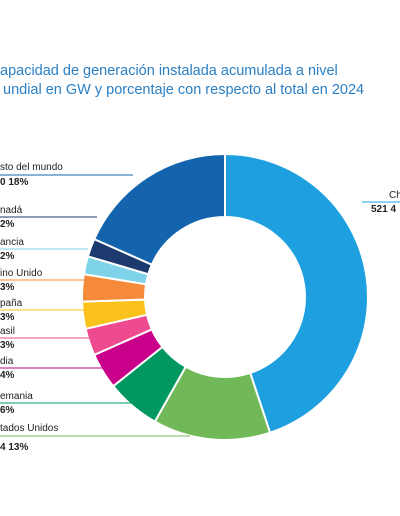  Describe the element at coordinates (31, 167) in the screenshot. I see `slice-label-9: sto del mundo` at that location.